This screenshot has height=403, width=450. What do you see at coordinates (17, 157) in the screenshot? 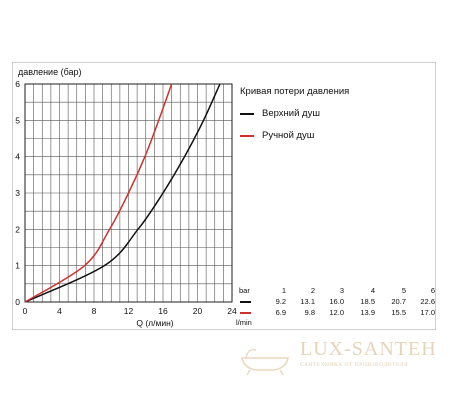
I see `y-tick-label: 4` at bounding box center [17, 157].